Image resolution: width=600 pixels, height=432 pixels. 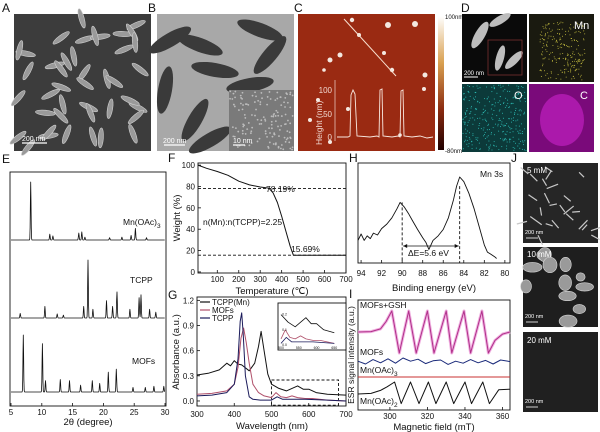 What do you see at coordinates (142, 223) in the screenshot?
I see `series-label-mnoac3: Mn(OAc)3` at bounding box center [142, 223].